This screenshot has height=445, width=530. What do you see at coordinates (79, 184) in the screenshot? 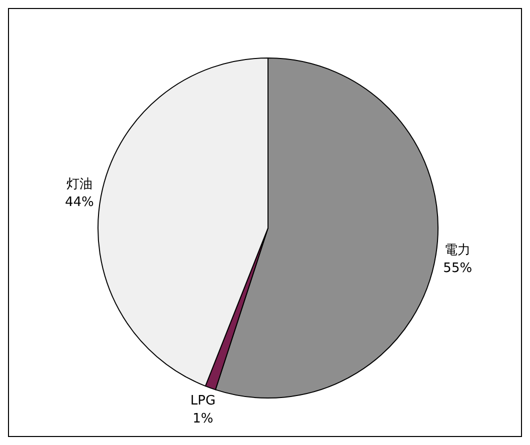
I see `slice-label: 灯油` at bounding box center [79, 184].